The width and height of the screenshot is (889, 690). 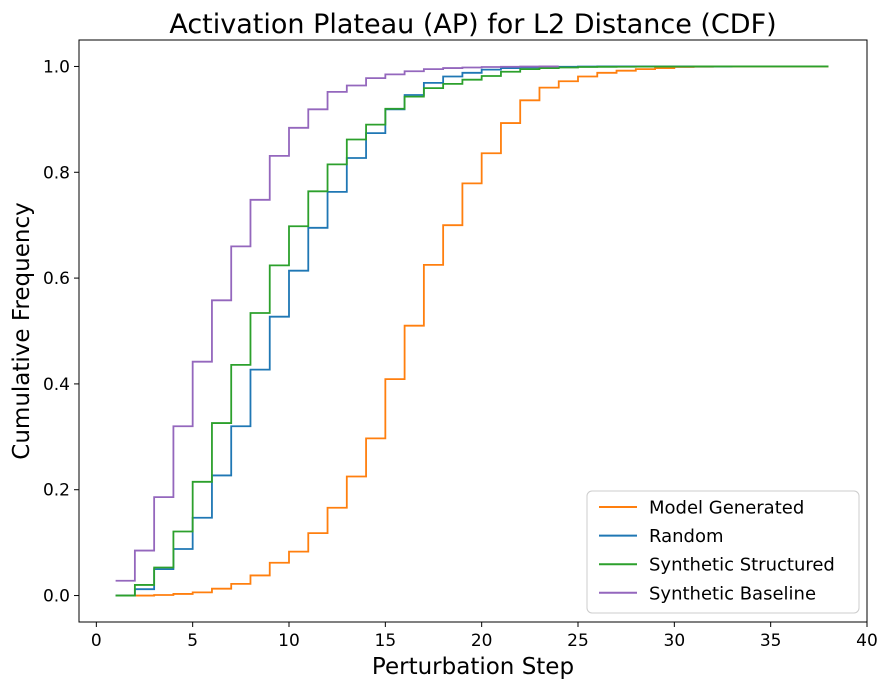 I want to click on y-tick-label: 0.8, so click(x=56, y=173).